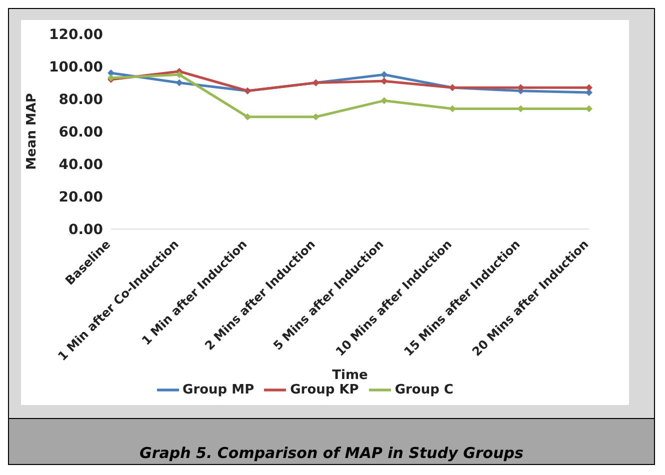 The width and height of the screenshot is (665, 475). I want to click on y-tick-label: 120.00, so click(76, 34).